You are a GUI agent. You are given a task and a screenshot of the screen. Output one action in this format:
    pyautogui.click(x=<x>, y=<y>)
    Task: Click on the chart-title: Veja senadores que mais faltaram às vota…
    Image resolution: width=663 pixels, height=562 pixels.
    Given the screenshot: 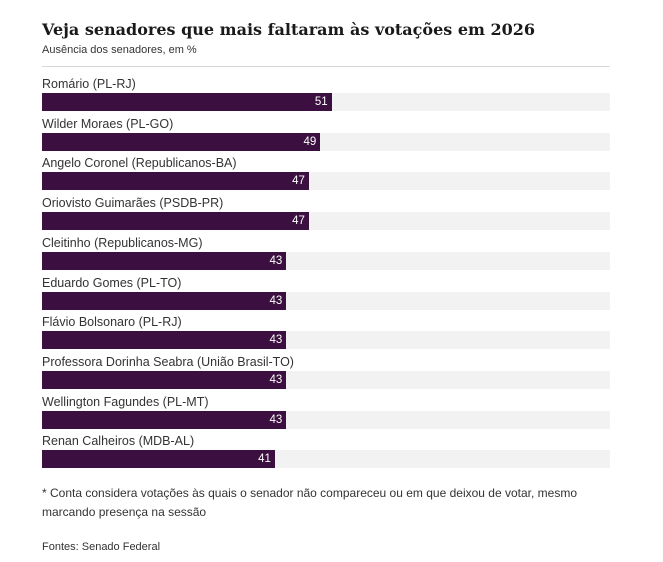 What is the action you would take?
    pyautogui.click(x=289, y=29)
    